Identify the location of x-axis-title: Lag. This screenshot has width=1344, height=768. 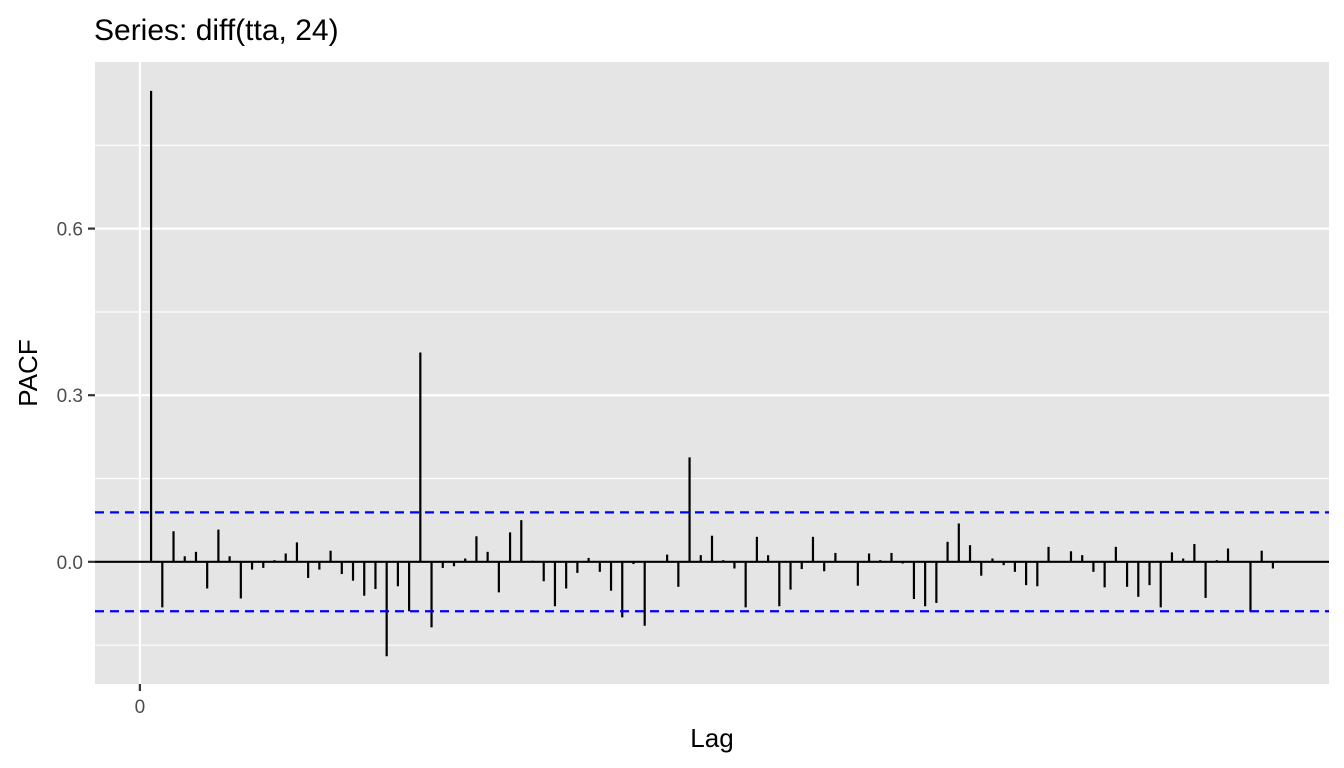
(711, 738).